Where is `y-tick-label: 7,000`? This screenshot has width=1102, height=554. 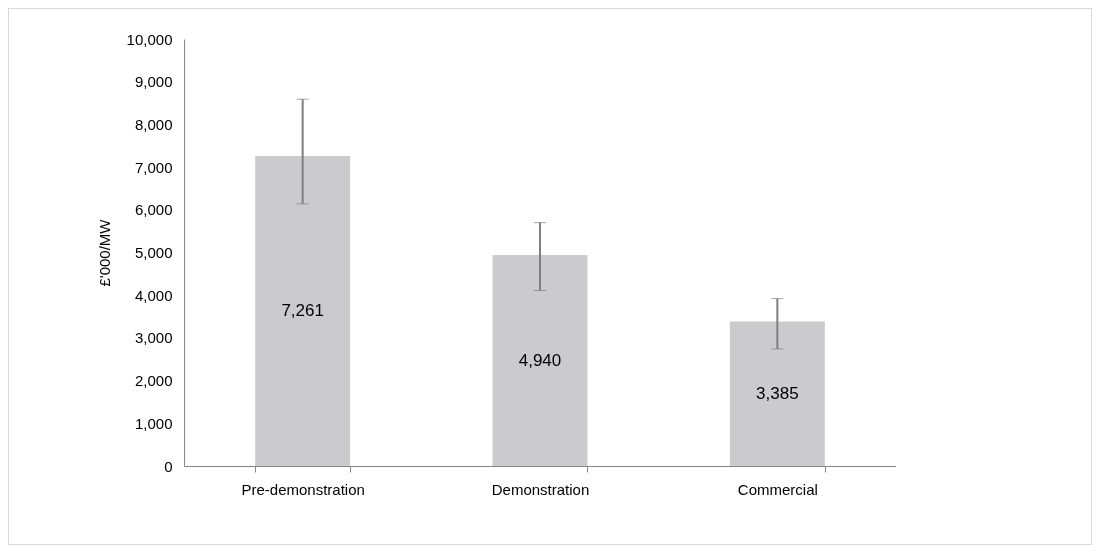
y-tick-label: 7,000 is located at coordinates (153, 167).